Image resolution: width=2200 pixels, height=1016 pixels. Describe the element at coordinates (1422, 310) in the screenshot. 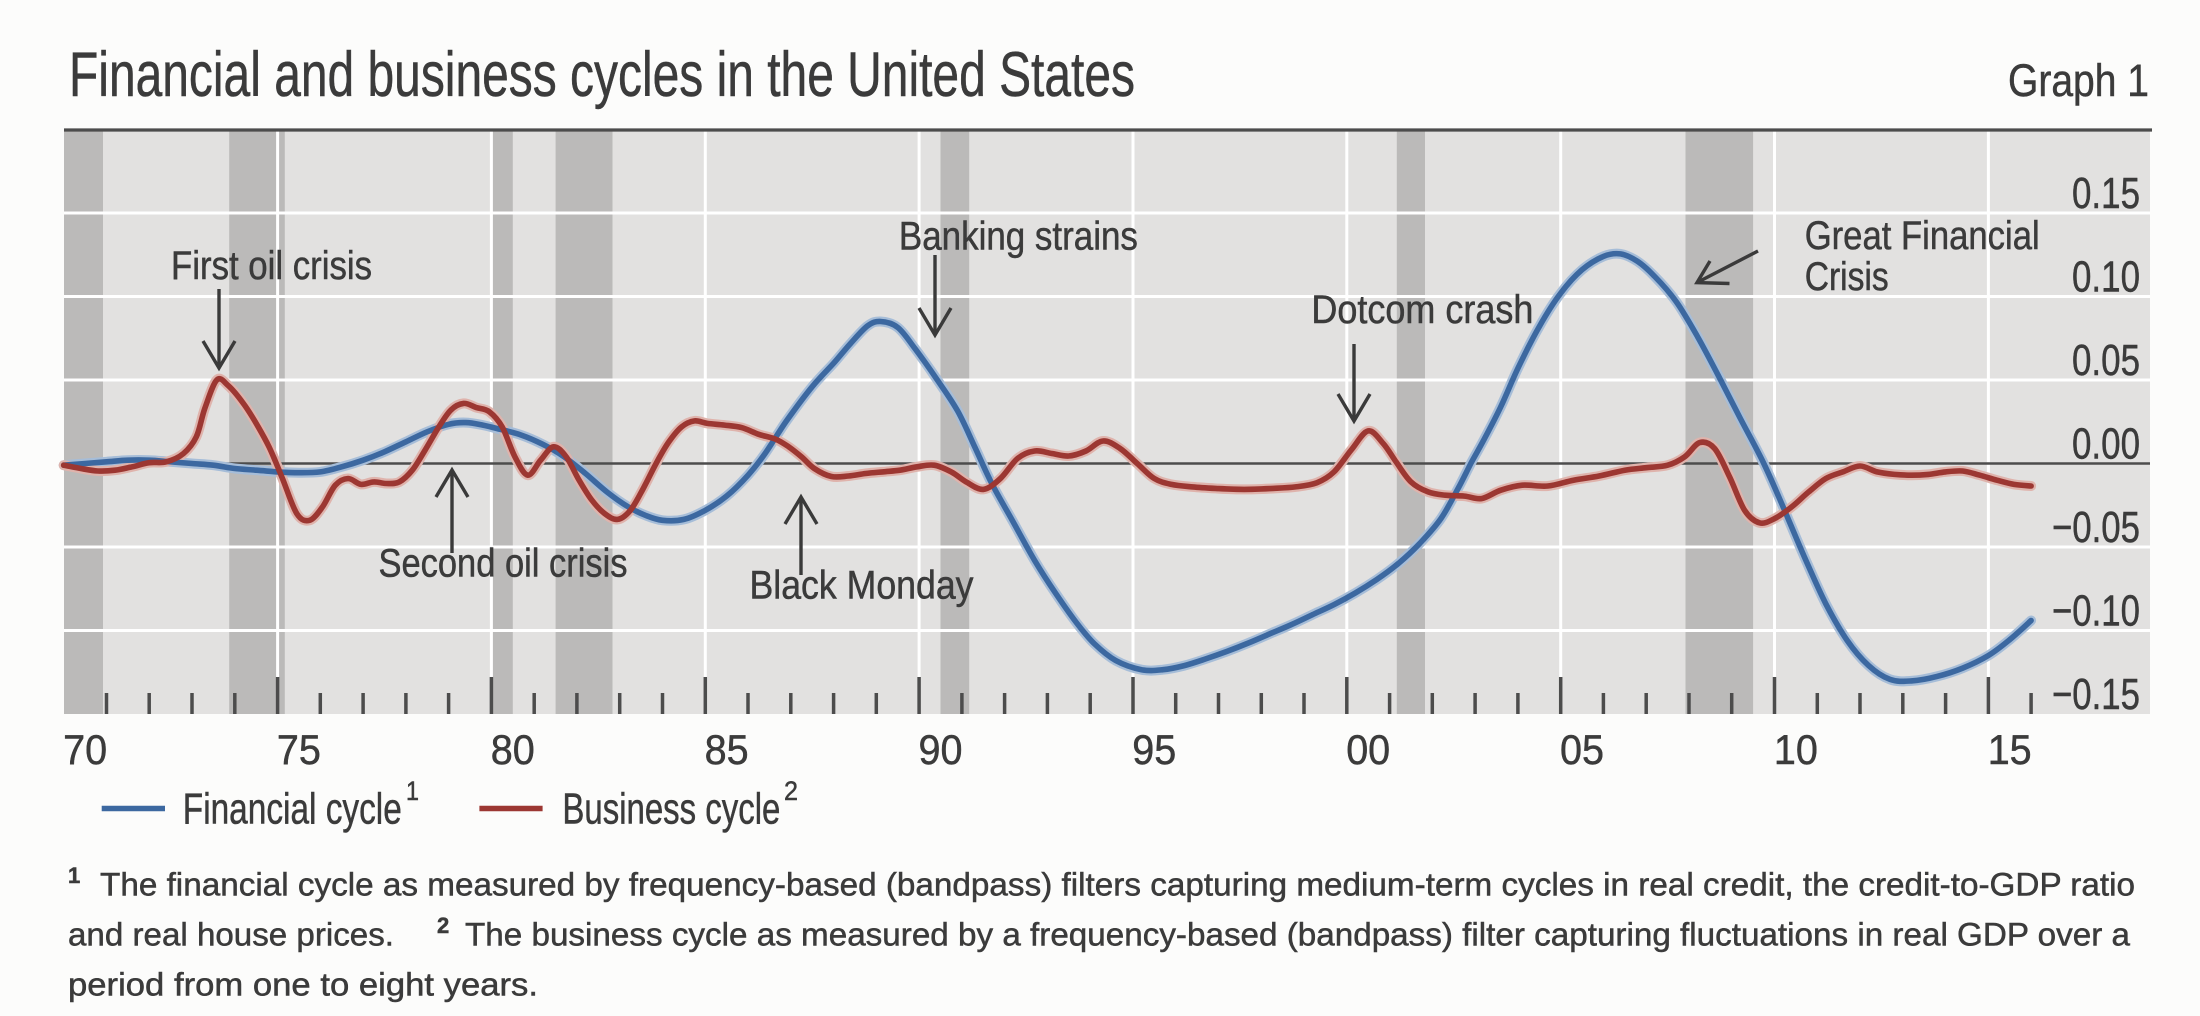

I see `svg-text: Dotcom crash` at that location.